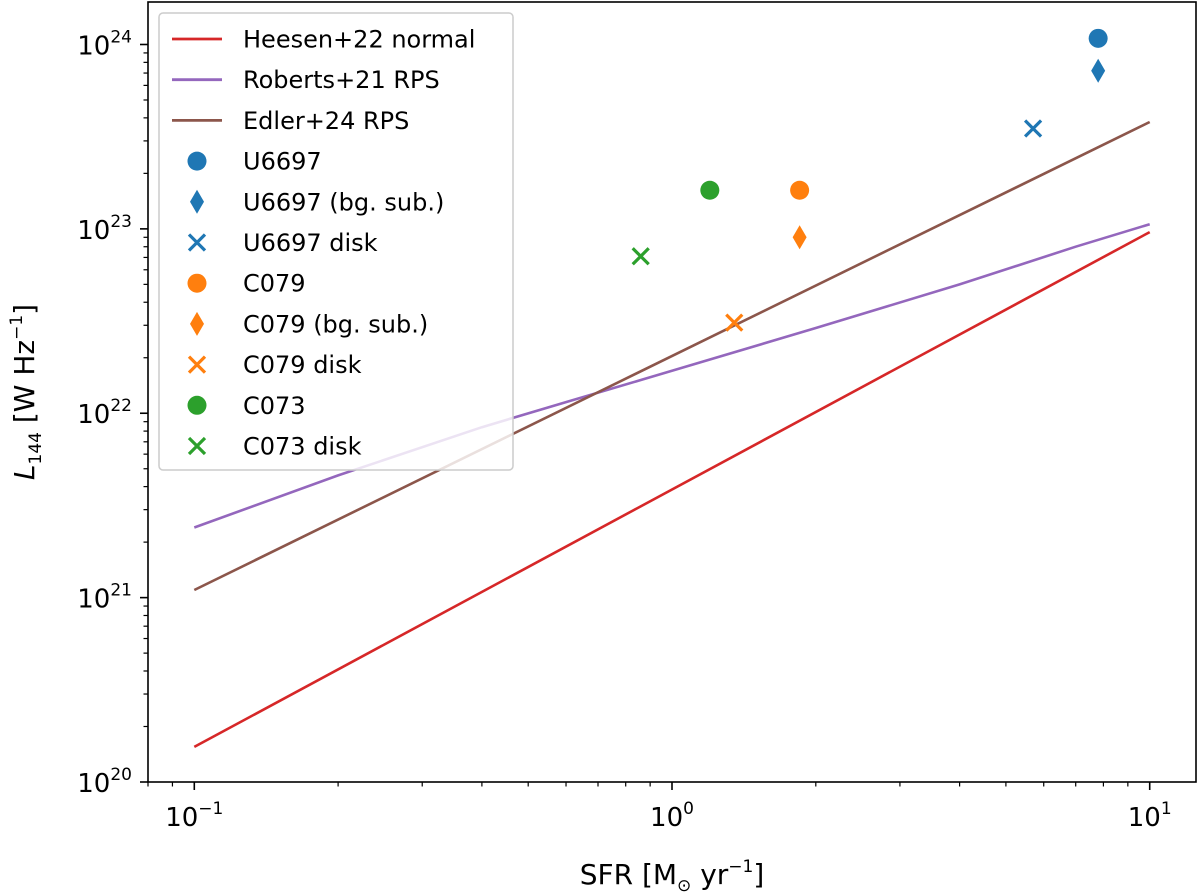 This screenshot has height=894, width=1200. What do you see at coordinates (104, 229) in the screenshot?
I see `y-tick-label: 1023` at bounding box center [104, 229].